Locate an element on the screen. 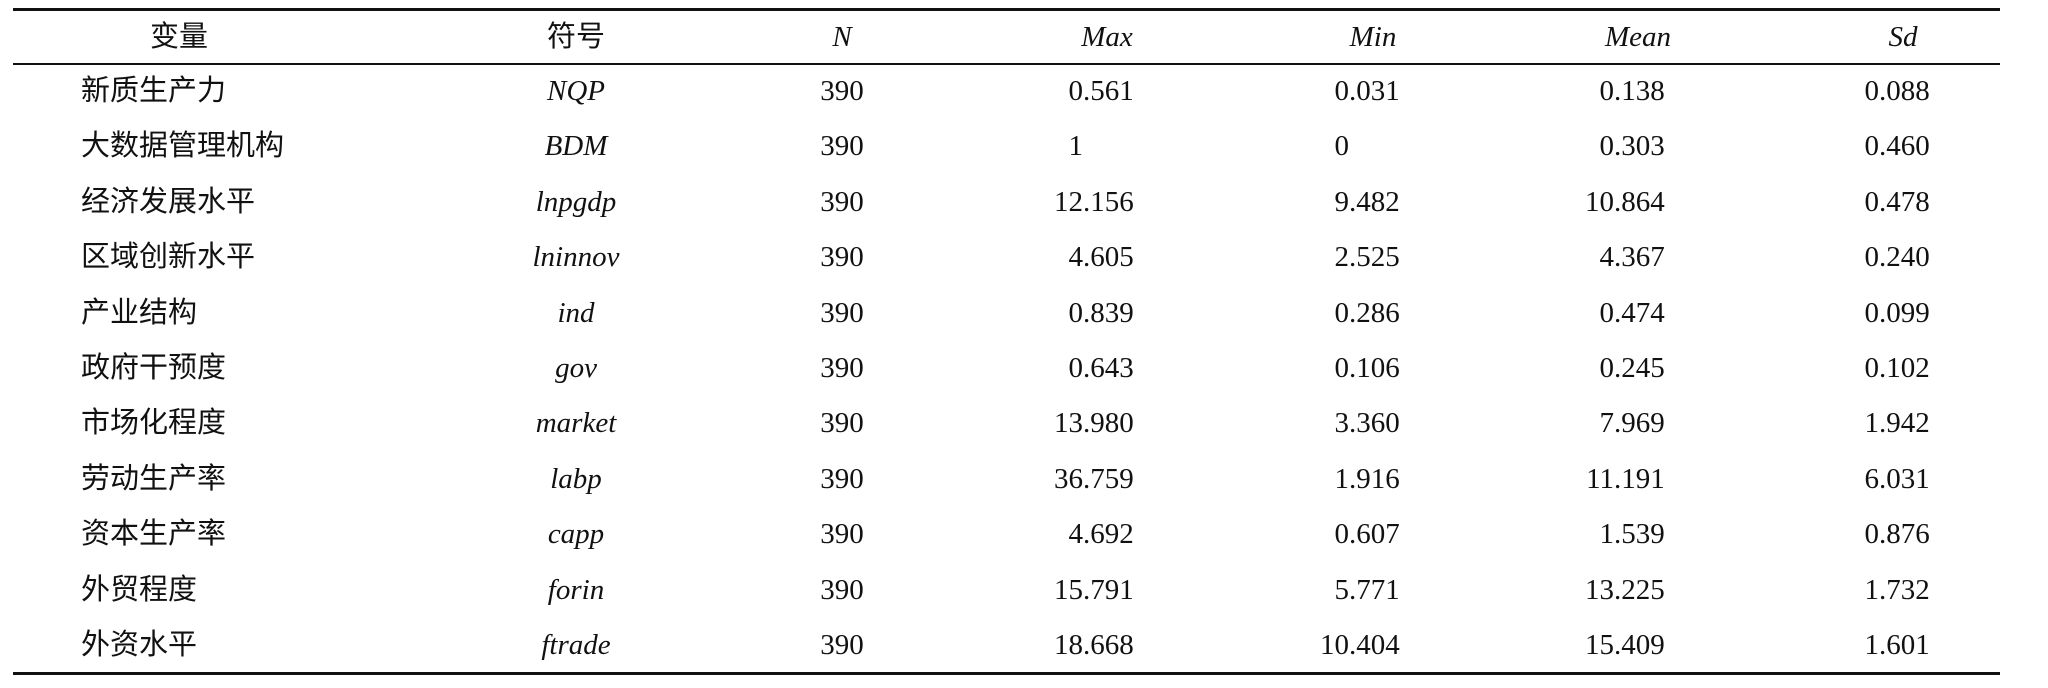 The image size is (2048, 688). stat-value: 0.474 is located at coordinates (1632, 312).